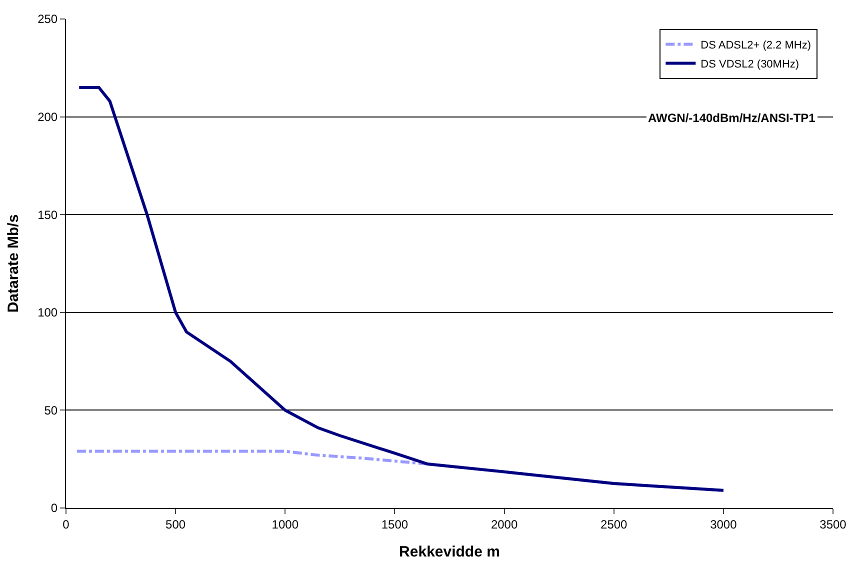 Image resolution: width=859 pixels, height=569 pixels. Describe the element at coordinates (48, 117) in the screenshot. I see `y-tick-label: 200` at that location.